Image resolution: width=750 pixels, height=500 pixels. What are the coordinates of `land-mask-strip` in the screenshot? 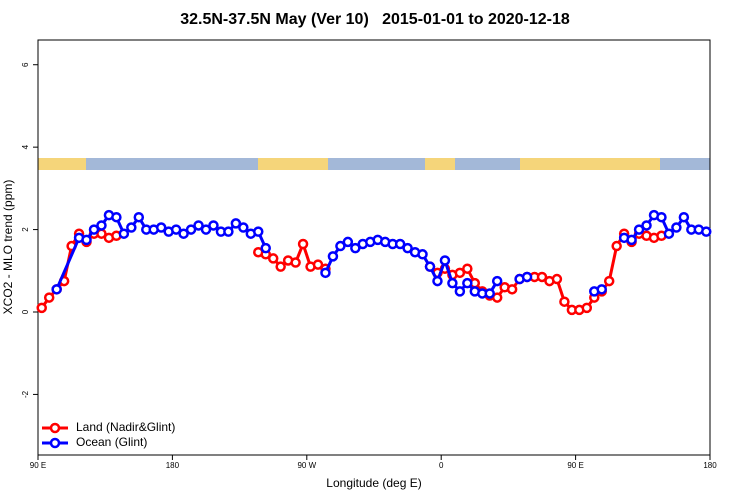 It's located at (374, 164).